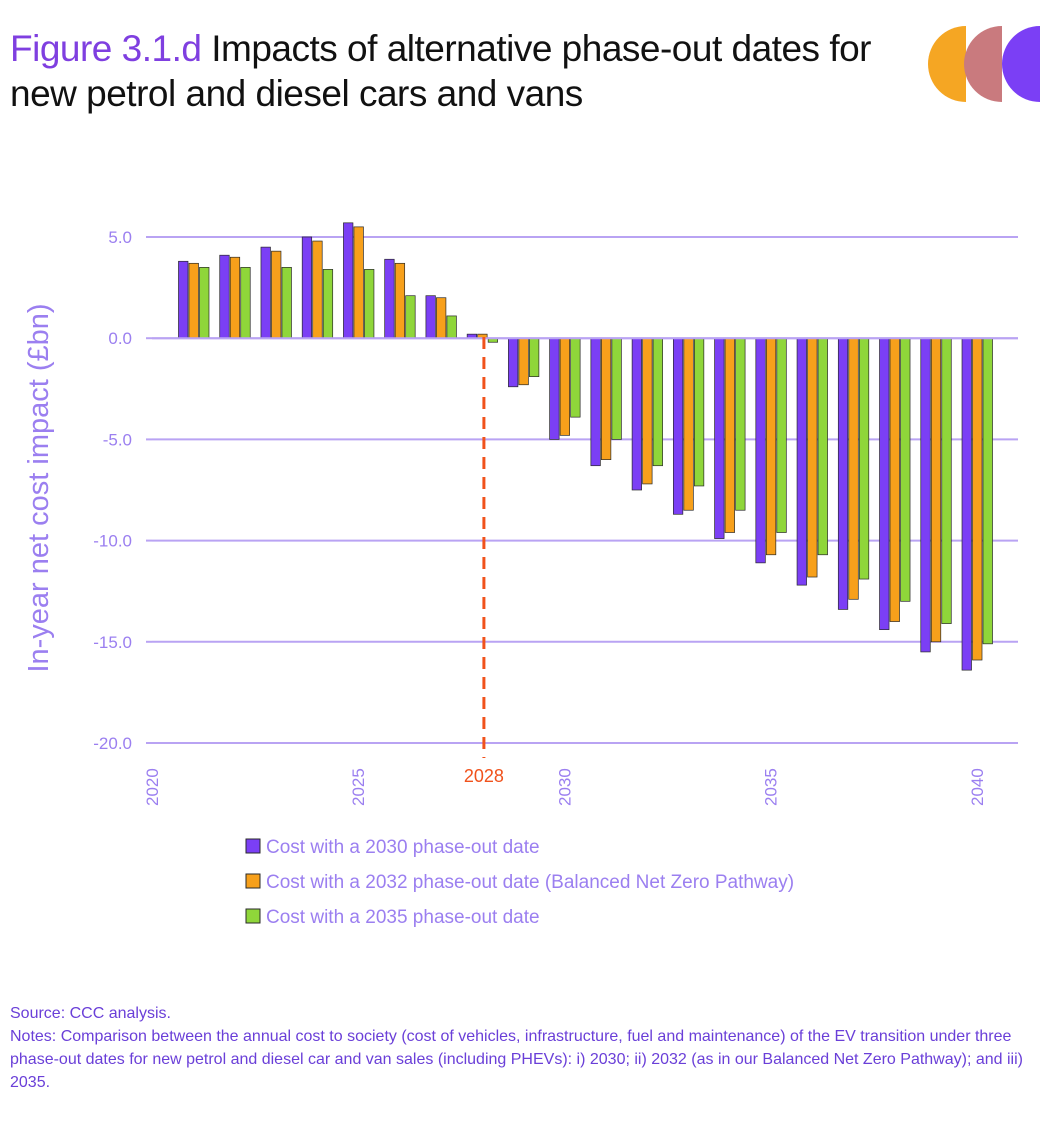 This screenshot has height=1126, width=1058. Describe the element at coordinates (120, 237) in the screenshot. I see `y-tick-label: 5.0` at that location.